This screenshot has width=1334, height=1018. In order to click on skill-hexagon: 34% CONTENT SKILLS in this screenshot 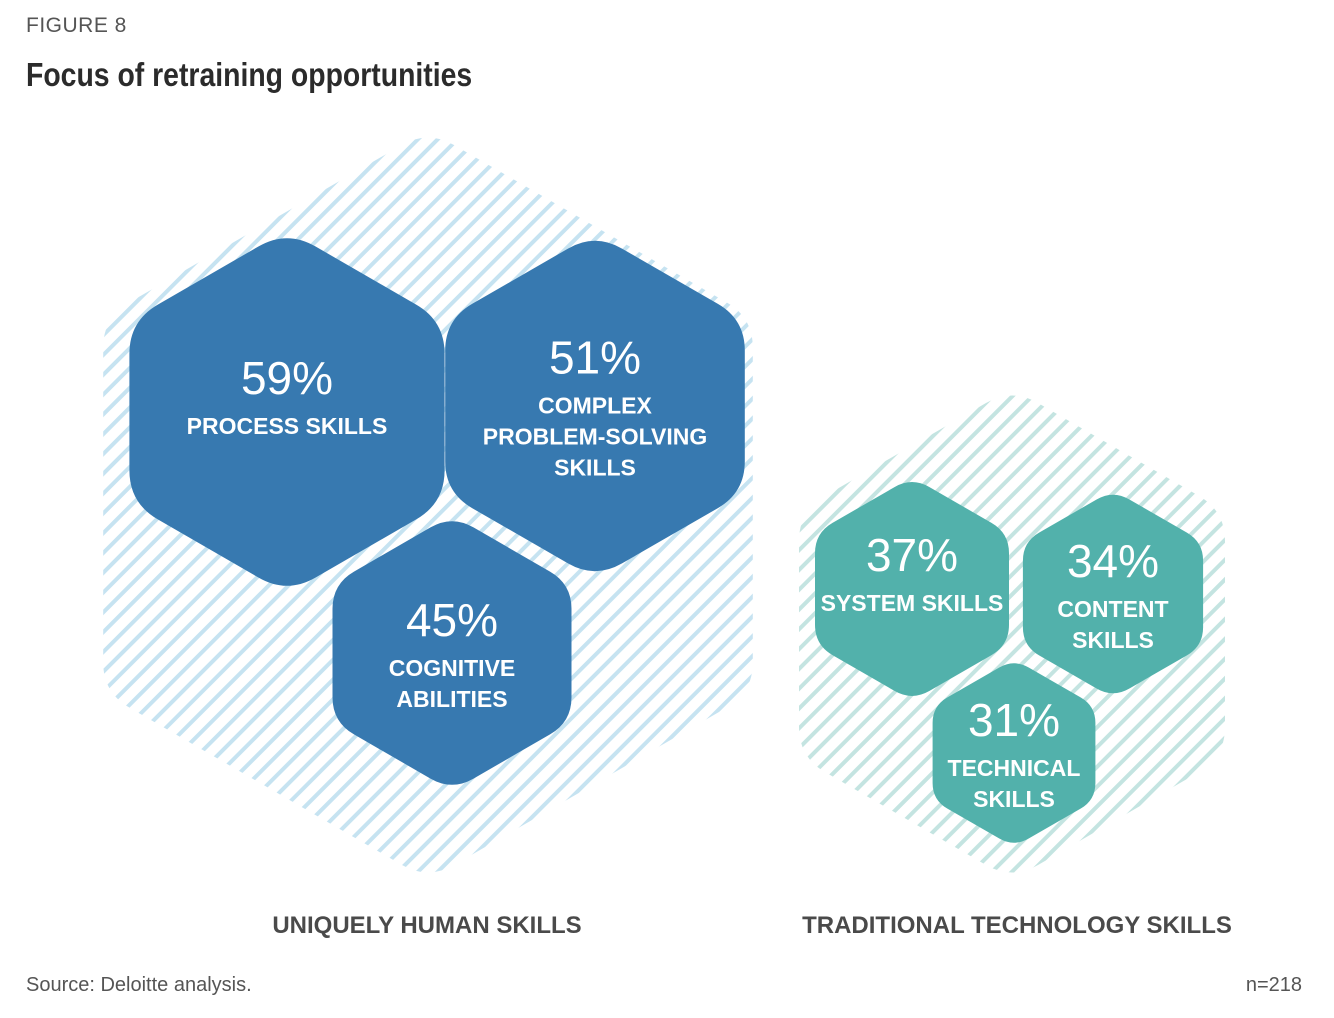, I will do `click(1113, 594)`.